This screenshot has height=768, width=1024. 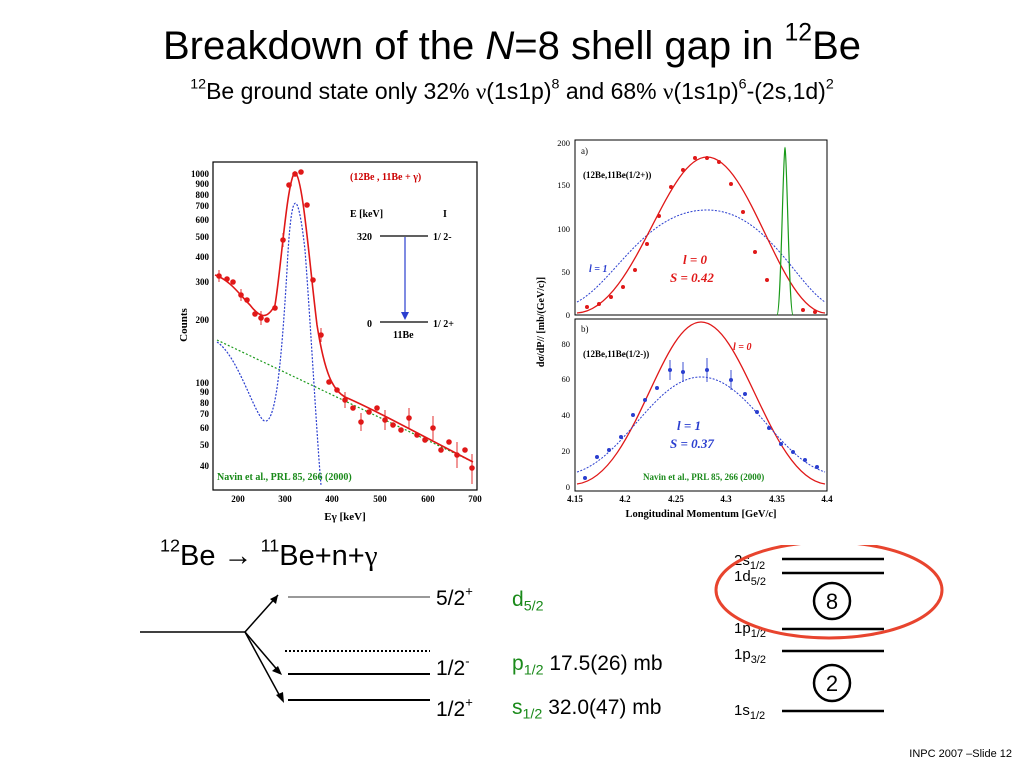 I want to click on inset-spin-2: 1/ 2+, so click(x=443, y=324).